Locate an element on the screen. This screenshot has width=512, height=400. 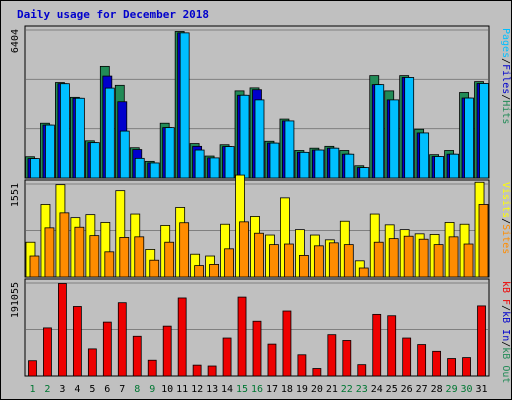
legend-entry: Files is located at coordinates (505, 79).